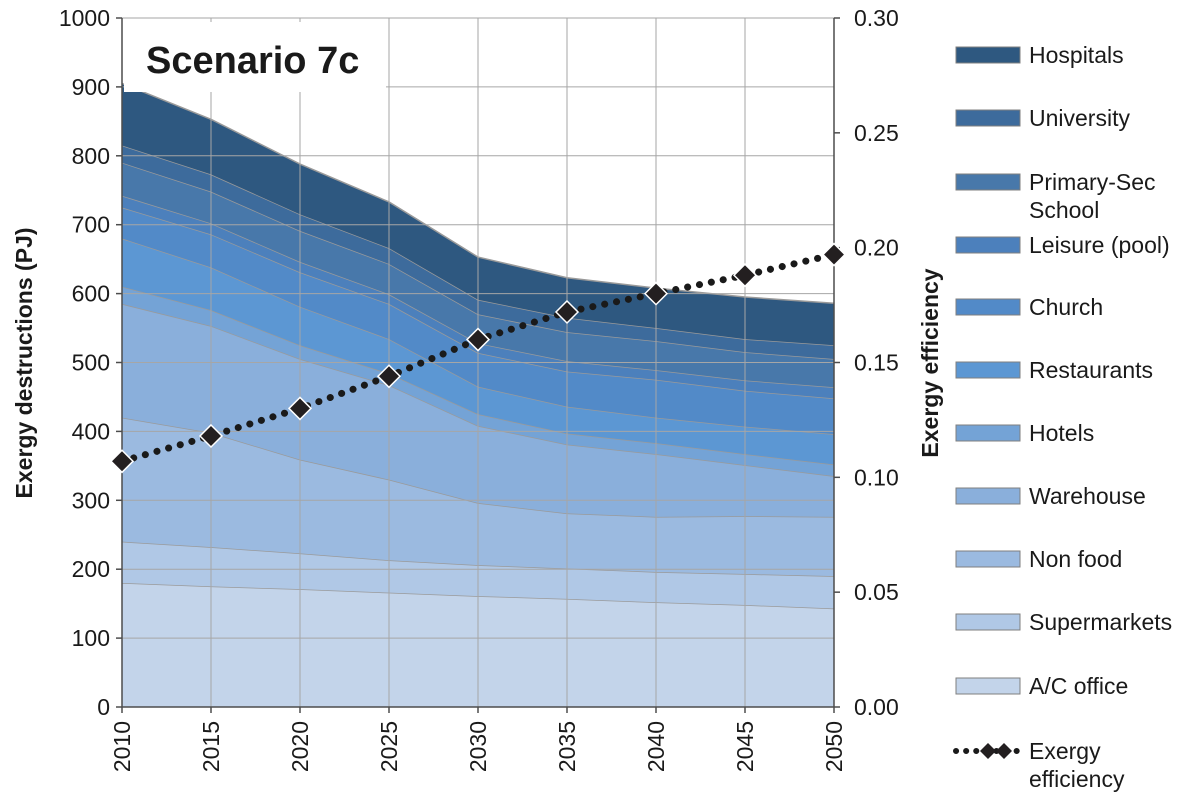 The height and width of the screenshot is (798, 1199). Describe the element at coordinates (1100, 622) in the screenshot. I see `legend-label-supermarkets: Supermarkets` at that location.